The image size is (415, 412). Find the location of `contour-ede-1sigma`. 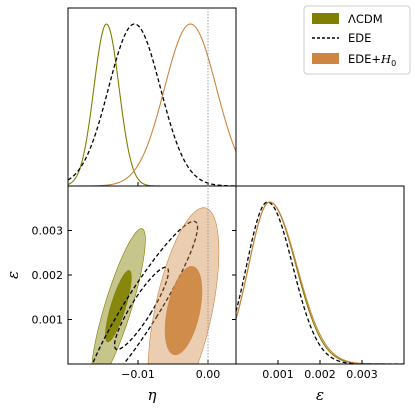

contour-ede-1sigma is located at coordinates (141, 308).